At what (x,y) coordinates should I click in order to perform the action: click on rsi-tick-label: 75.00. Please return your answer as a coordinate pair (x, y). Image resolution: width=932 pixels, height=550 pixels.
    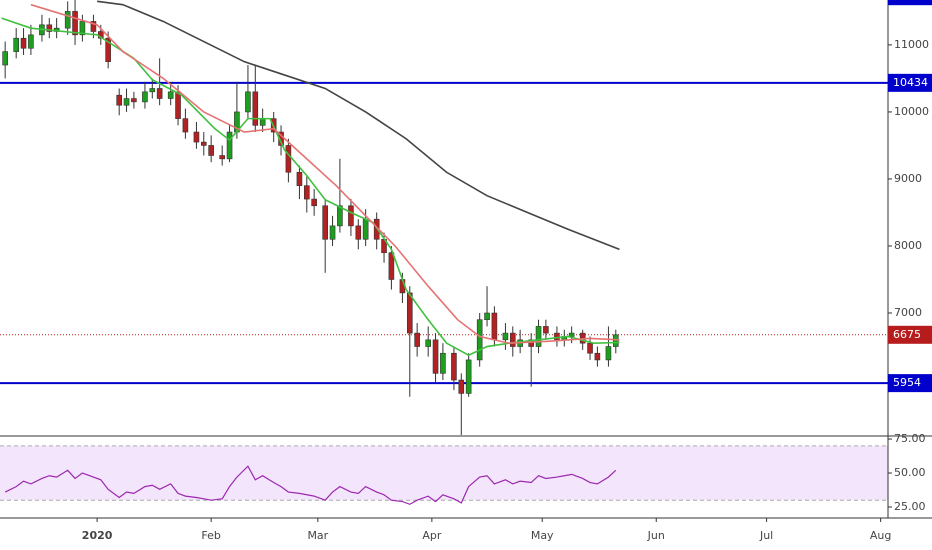
    Looking at the image, I should click on (910, 438).